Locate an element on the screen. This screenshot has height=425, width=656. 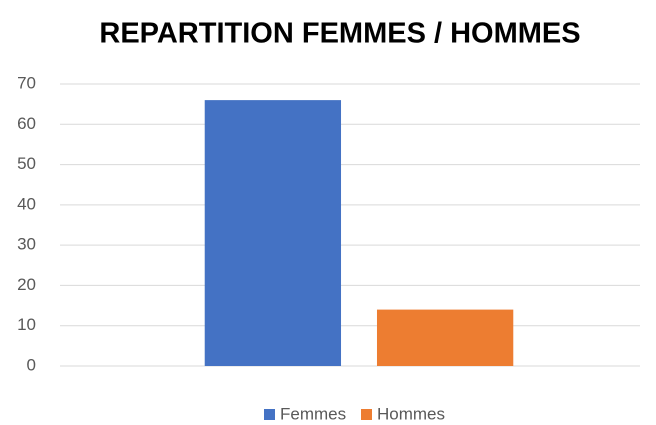
y-tick-label: 40 is located at coordinates (26, 203).